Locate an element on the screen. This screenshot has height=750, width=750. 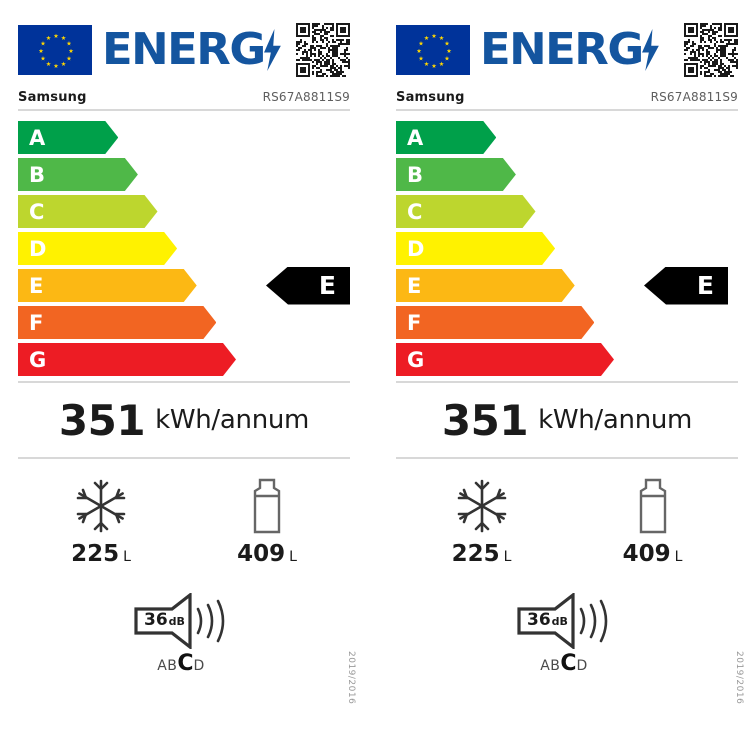
noise-value-group: 36 dB is located at coordinates (547, 620).